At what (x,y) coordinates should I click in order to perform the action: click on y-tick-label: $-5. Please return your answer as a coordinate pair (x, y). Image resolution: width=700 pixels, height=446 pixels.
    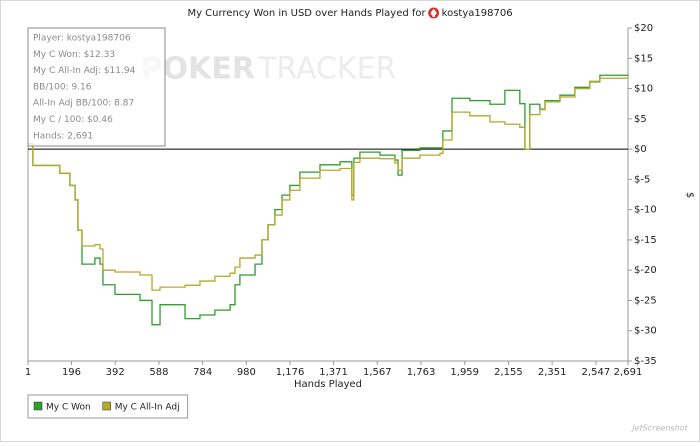
    Looking at the image, I should click on (642, 179).